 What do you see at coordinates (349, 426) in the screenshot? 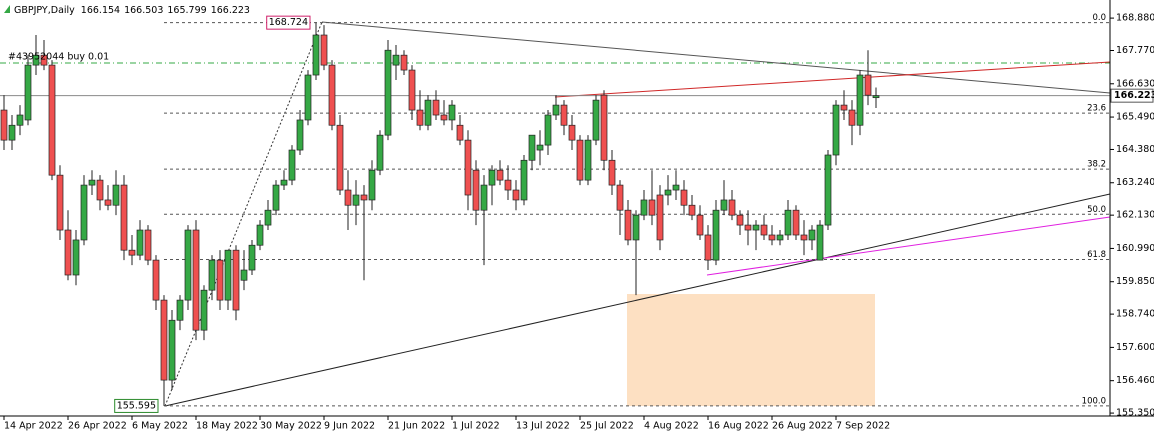
I see `x-tick-label: 9 Jun 2022` at bounding box center [349, 426].